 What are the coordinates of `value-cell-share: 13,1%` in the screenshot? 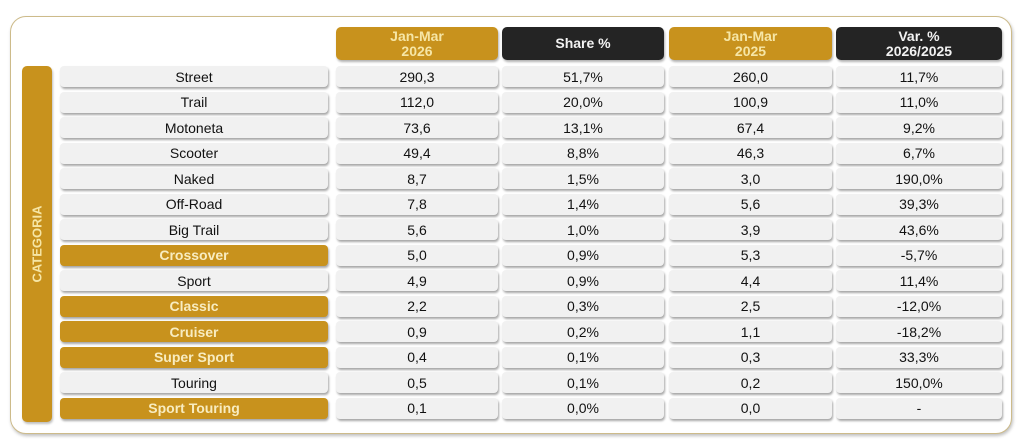 It's located at (583, 127).